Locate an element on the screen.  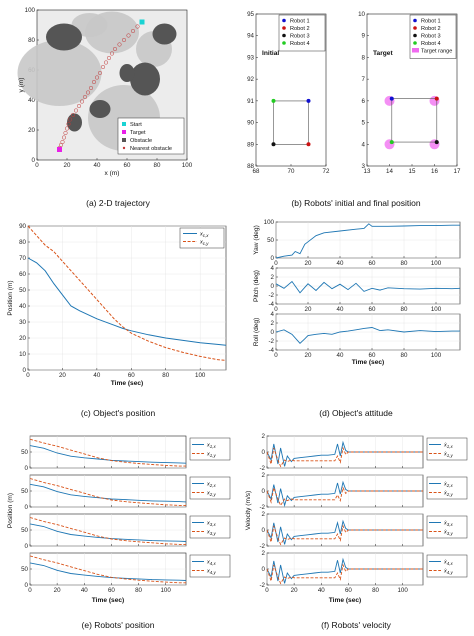
a-y-axis-label: y (m) is located at coordinates (21, 84).